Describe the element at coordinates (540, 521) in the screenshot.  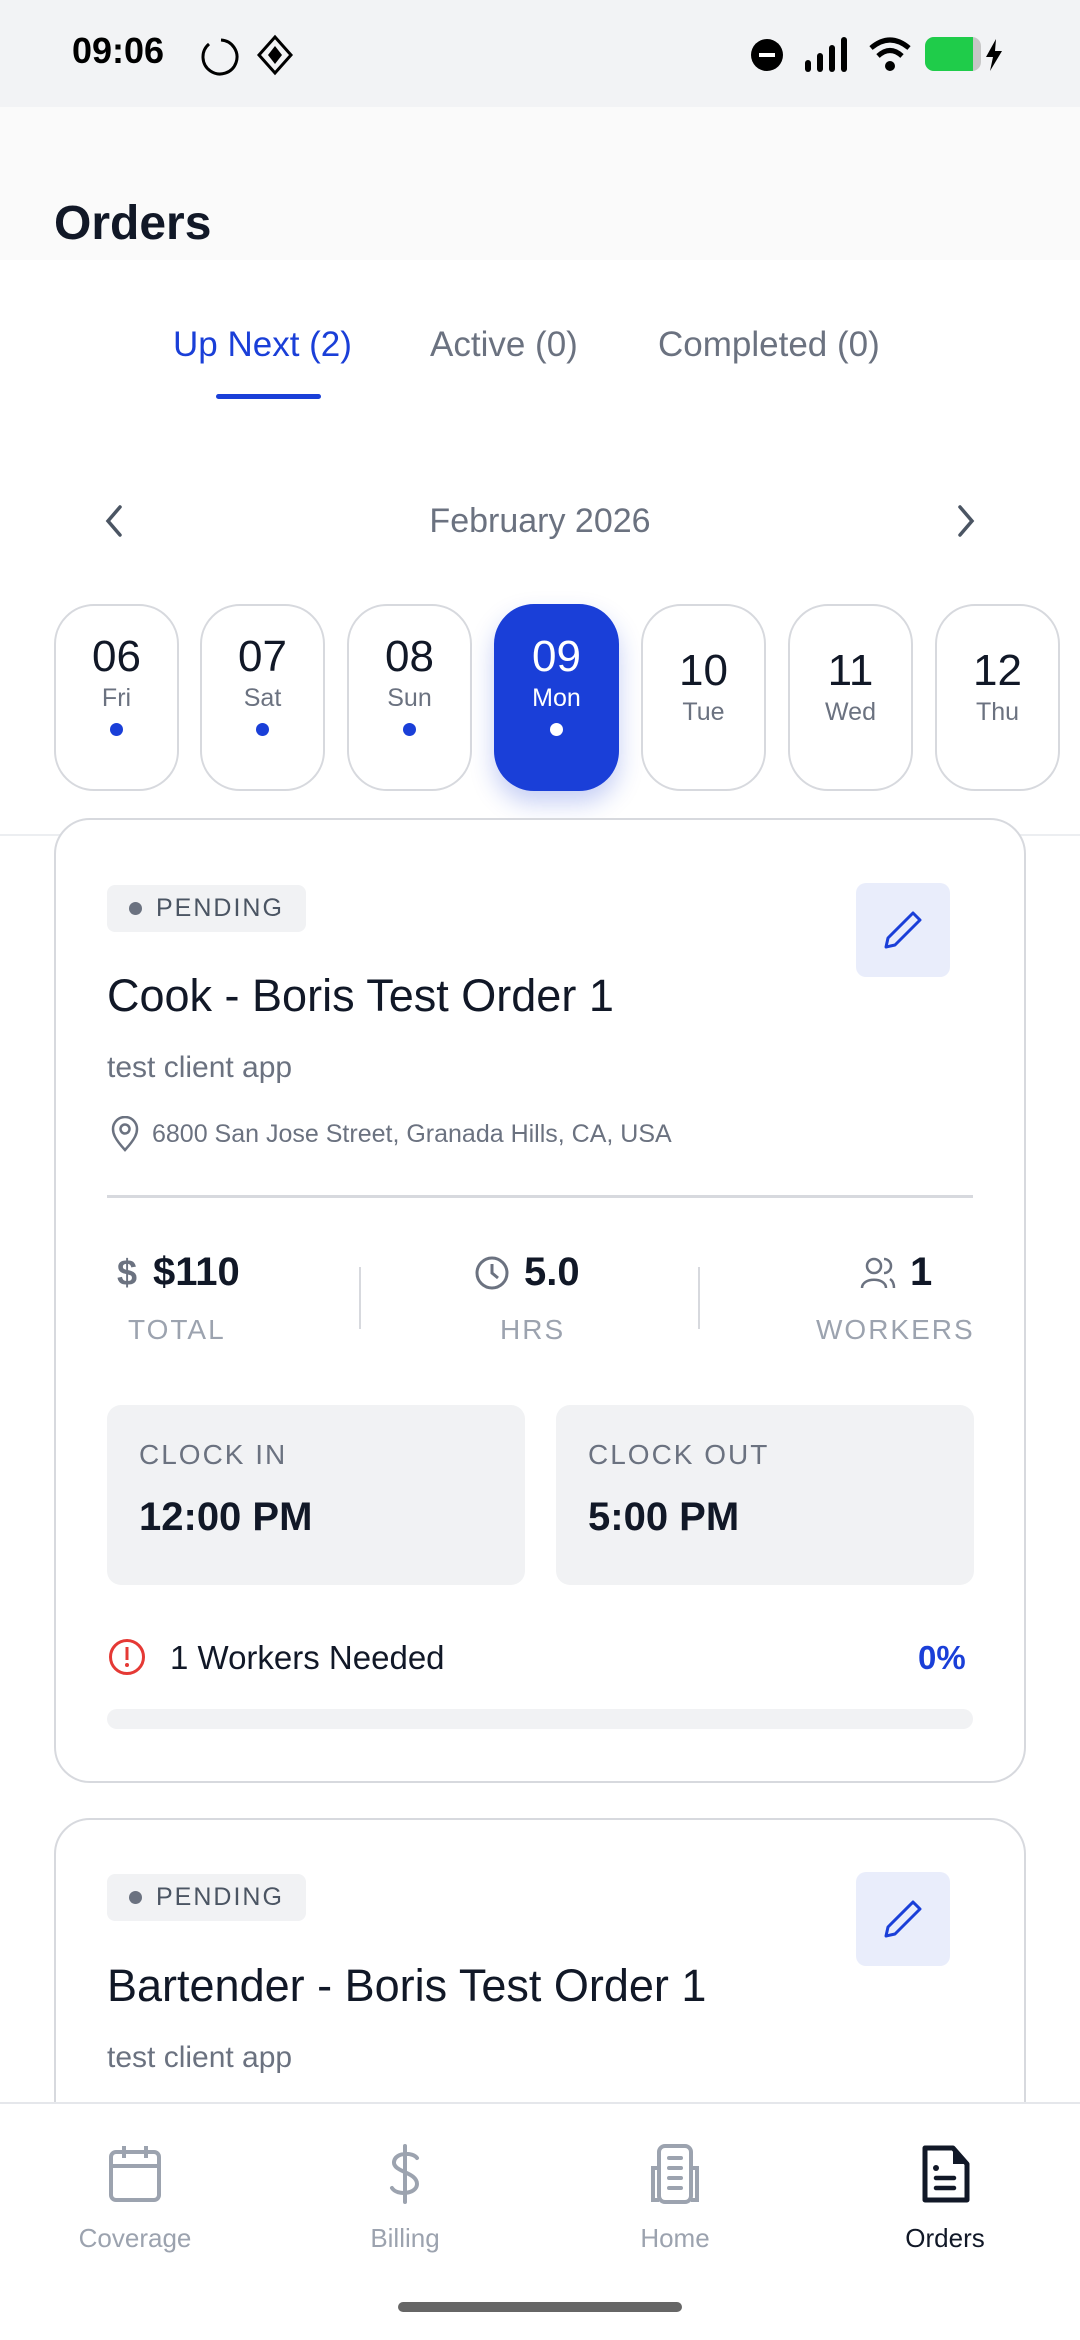
I see `month-label: February 2026` at that location.